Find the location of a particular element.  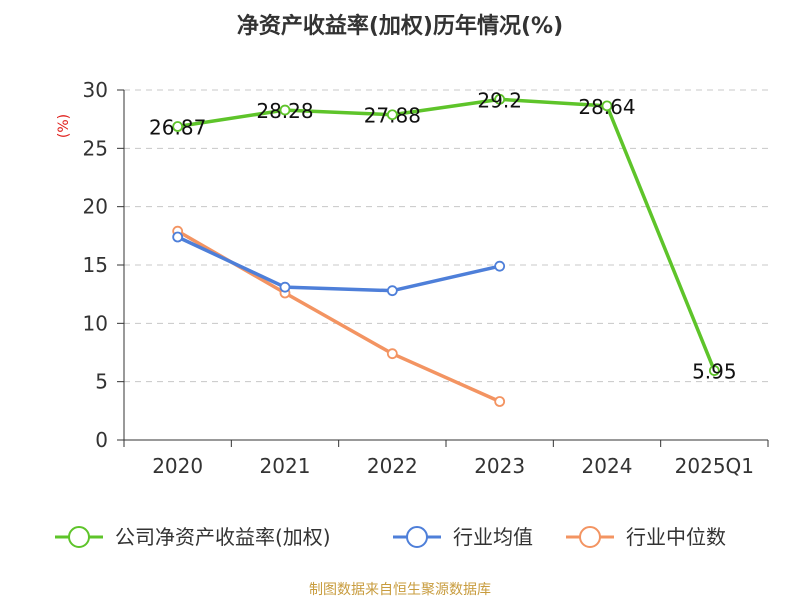

y-tick-label: 0 is located at coordinates (101, 440).